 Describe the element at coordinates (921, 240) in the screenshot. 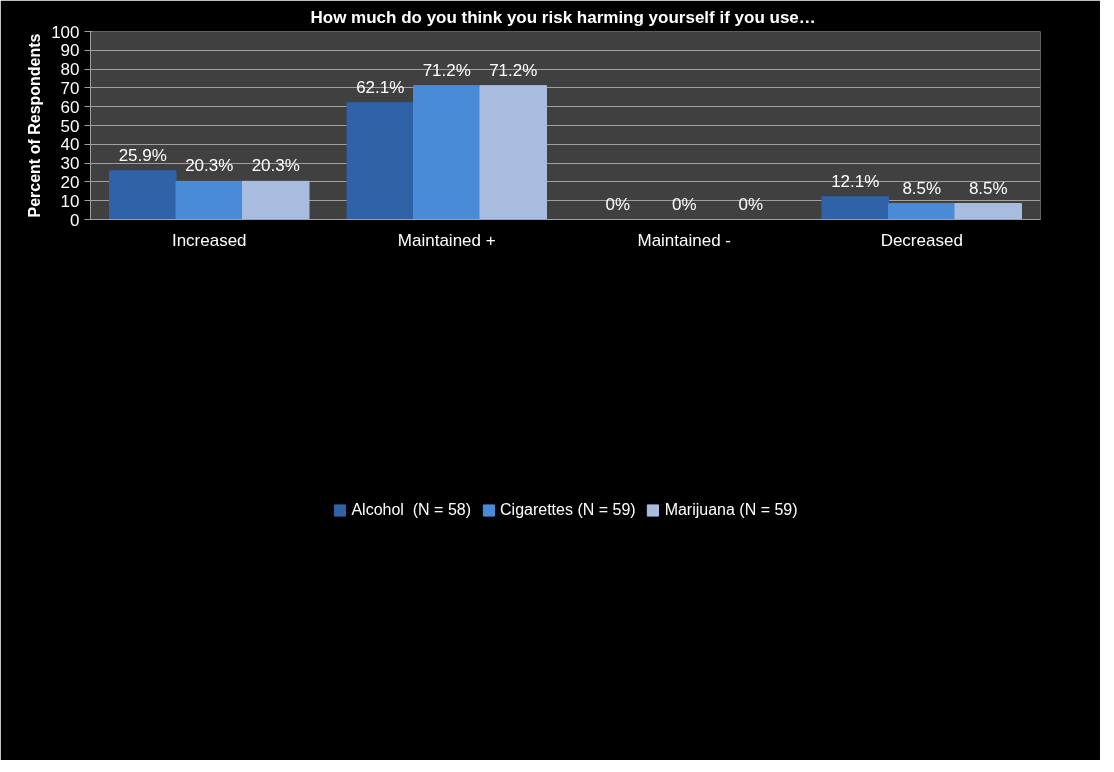

I see `x-tick-label: Decreased` at that location.